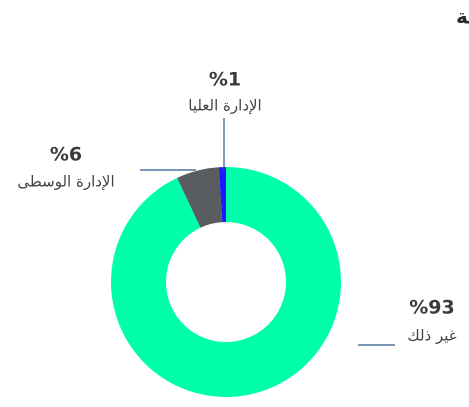 The height and width of the screenshot is (407, 469). What do you see at coordinates (65, 182) in the screenshot?
I see `category-label: الإدارة الوسطى` at bounding box center [65, 182].